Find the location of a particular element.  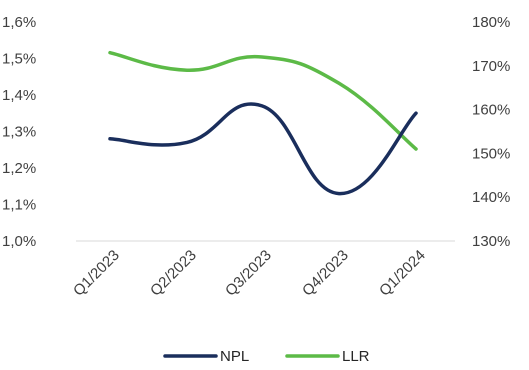

x-axis-tick-label: Q4/2023 is located at coordinates (325, 273).